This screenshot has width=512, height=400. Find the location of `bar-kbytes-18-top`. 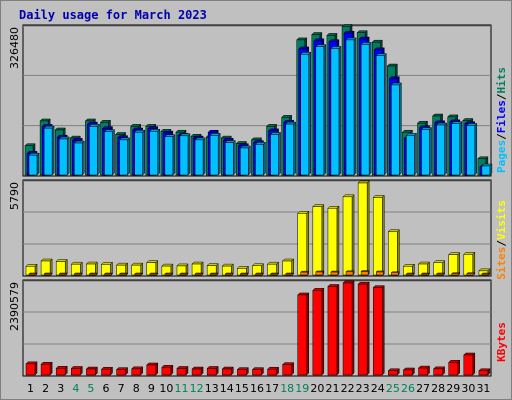

bar-kbytes-18-top is located at coordinates (288, 363).